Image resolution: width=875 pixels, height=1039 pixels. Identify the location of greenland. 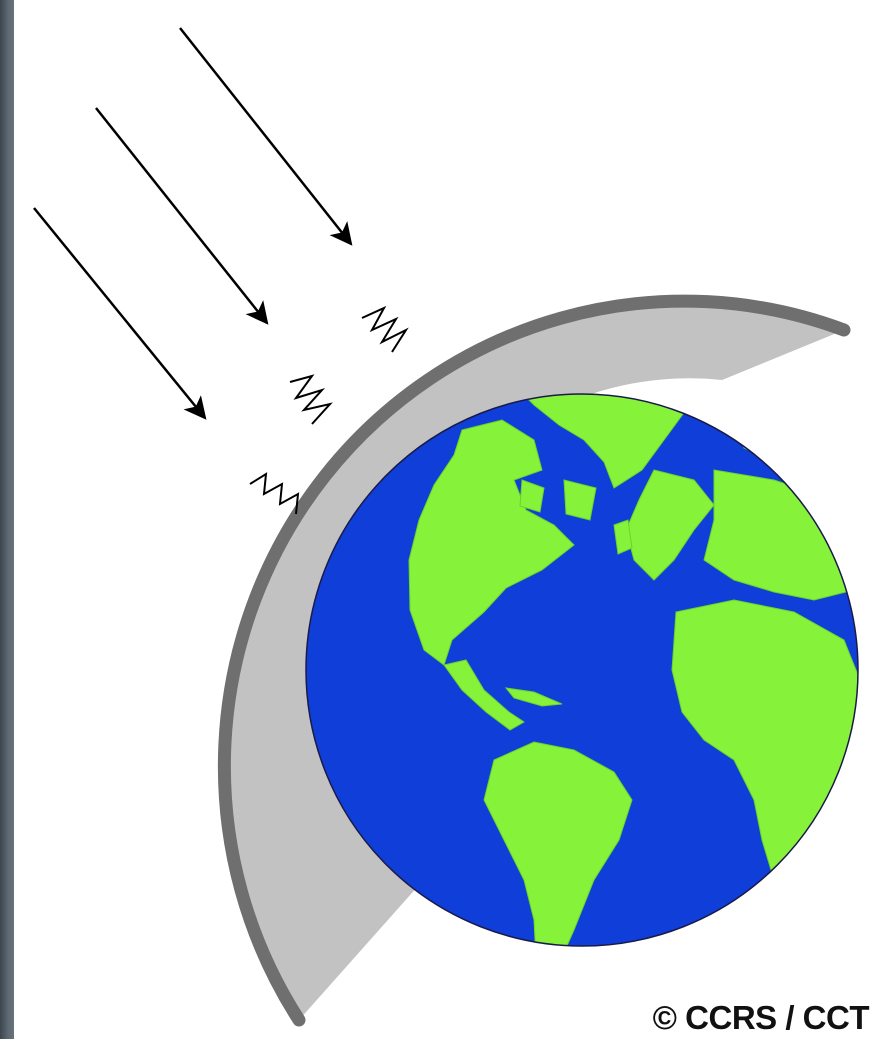
(616, 441).